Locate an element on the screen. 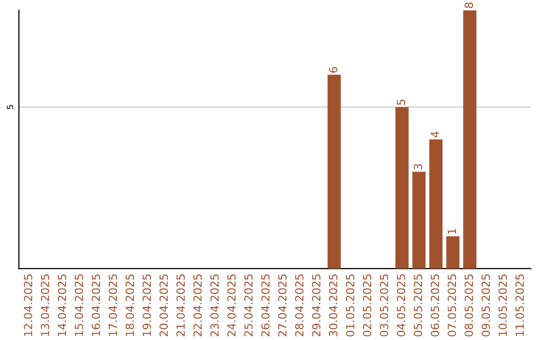 The width and height of the screenshot is (540, 340). x-tick-label: 02.05.2025 is located at coordinates (367, 305).